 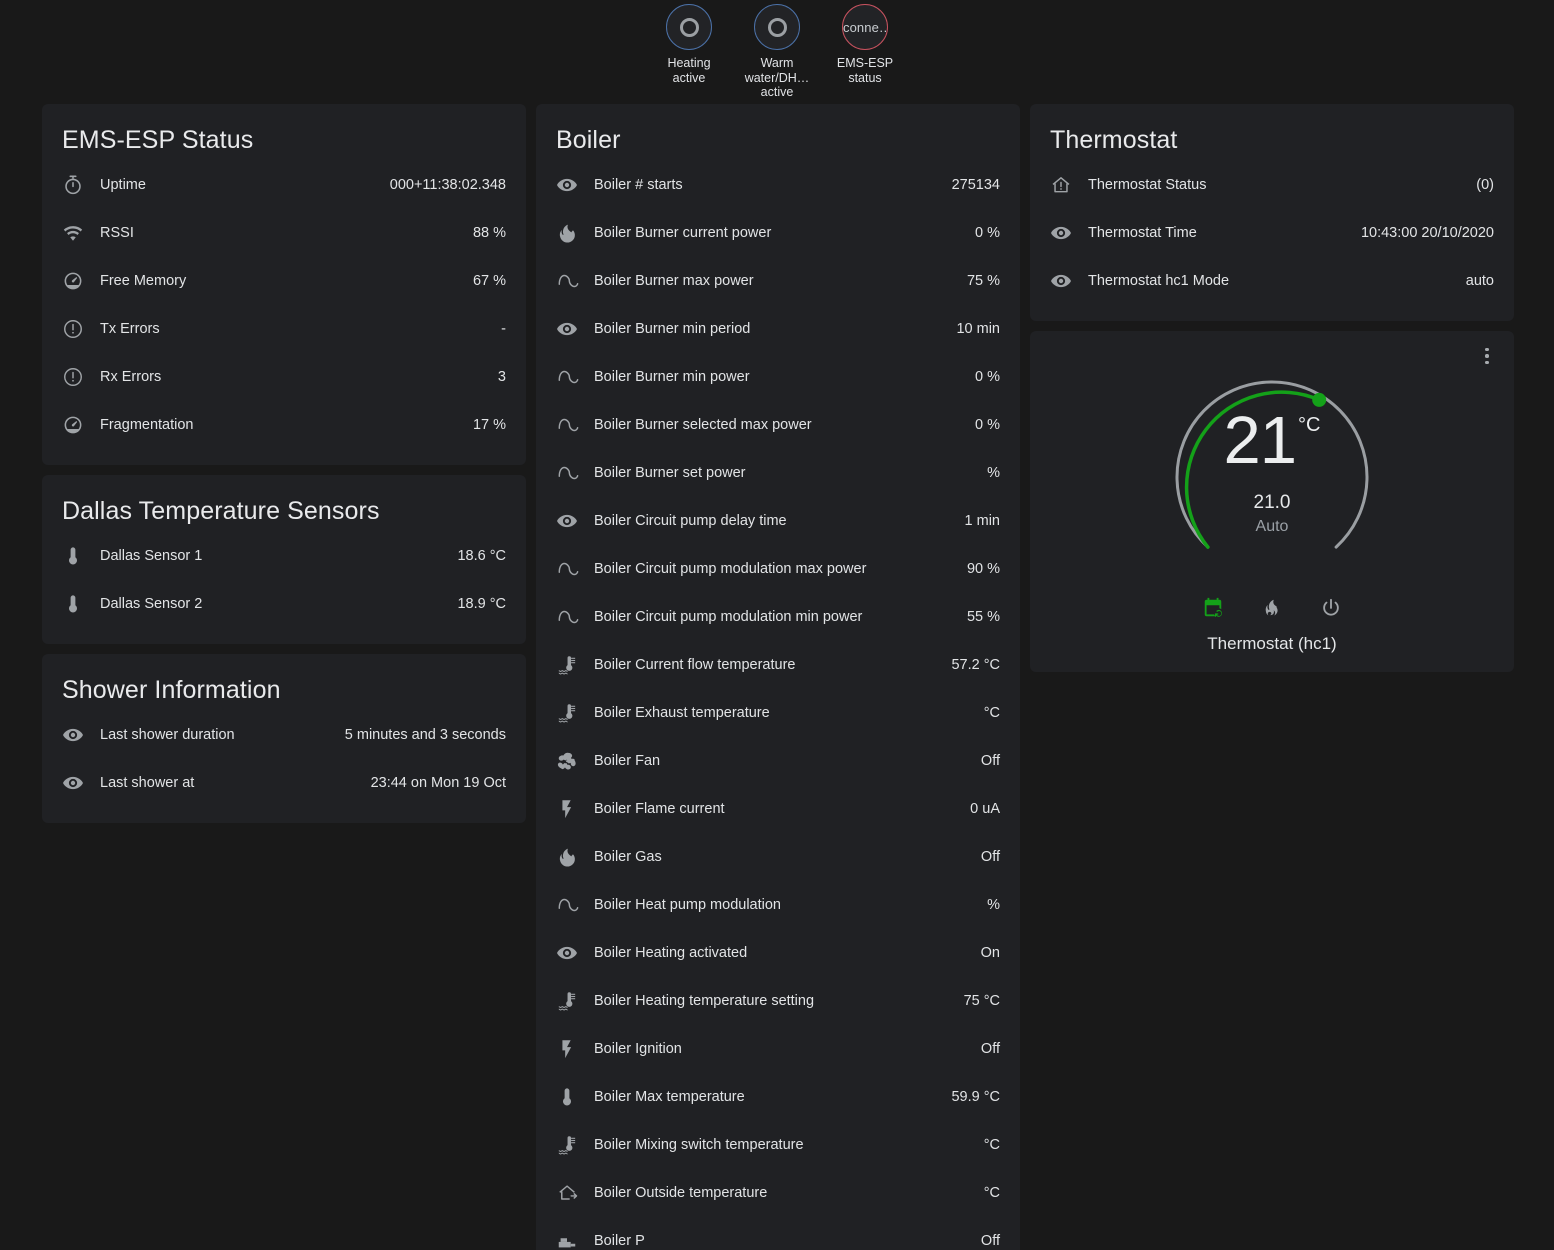 I want to click on thermostat-dial: 21 °C 21.0 Auto, so click(x=1272, y=474).